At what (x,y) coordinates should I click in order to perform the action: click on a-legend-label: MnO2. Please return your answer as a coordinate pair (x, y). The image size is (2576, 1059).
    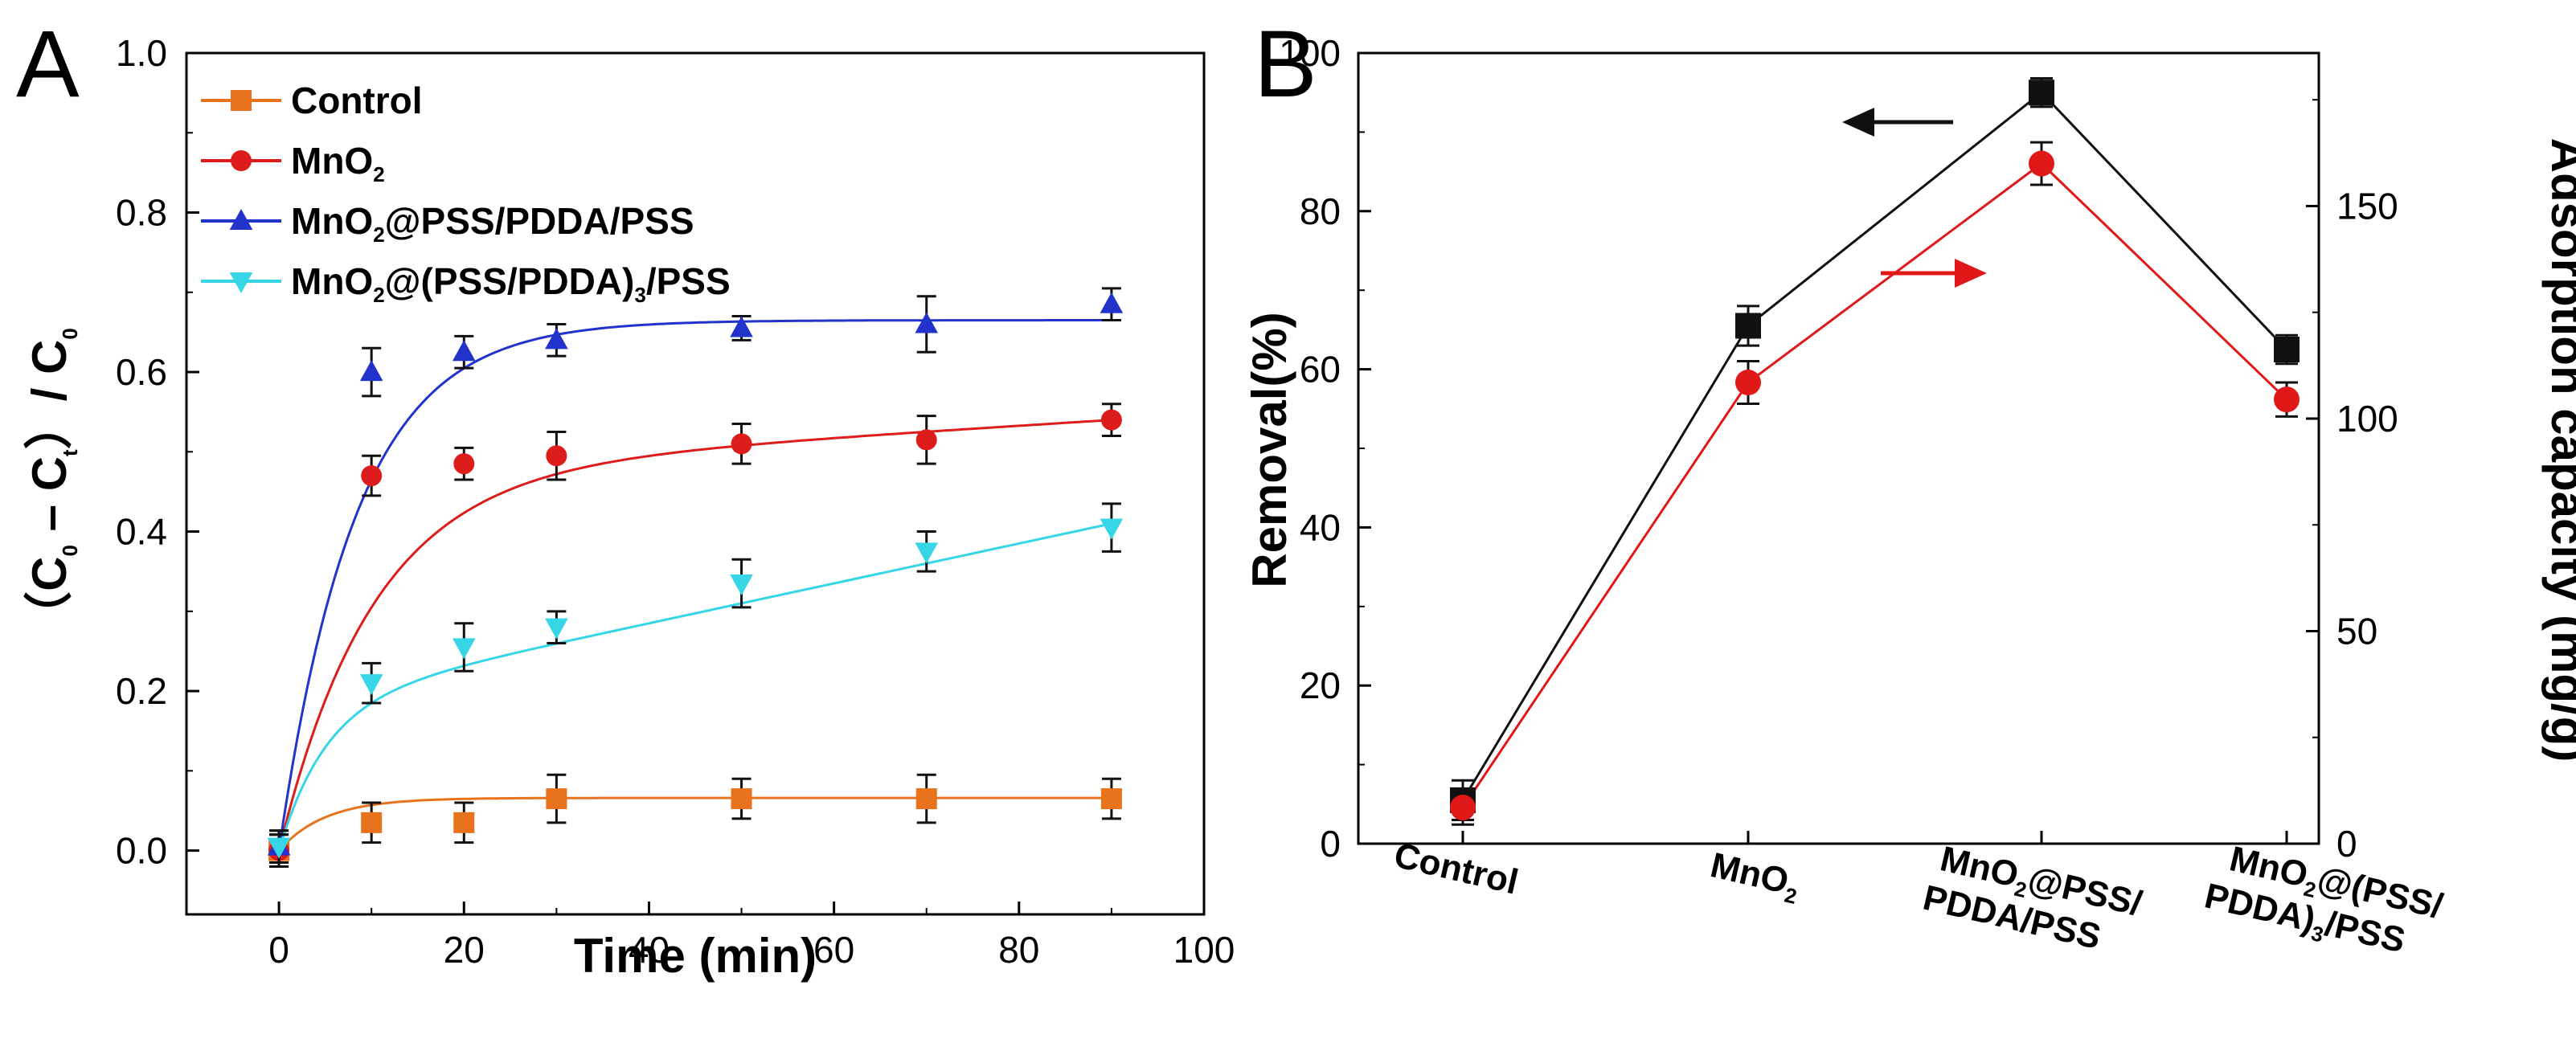
    Looking at the image, I should click on (338, 163).